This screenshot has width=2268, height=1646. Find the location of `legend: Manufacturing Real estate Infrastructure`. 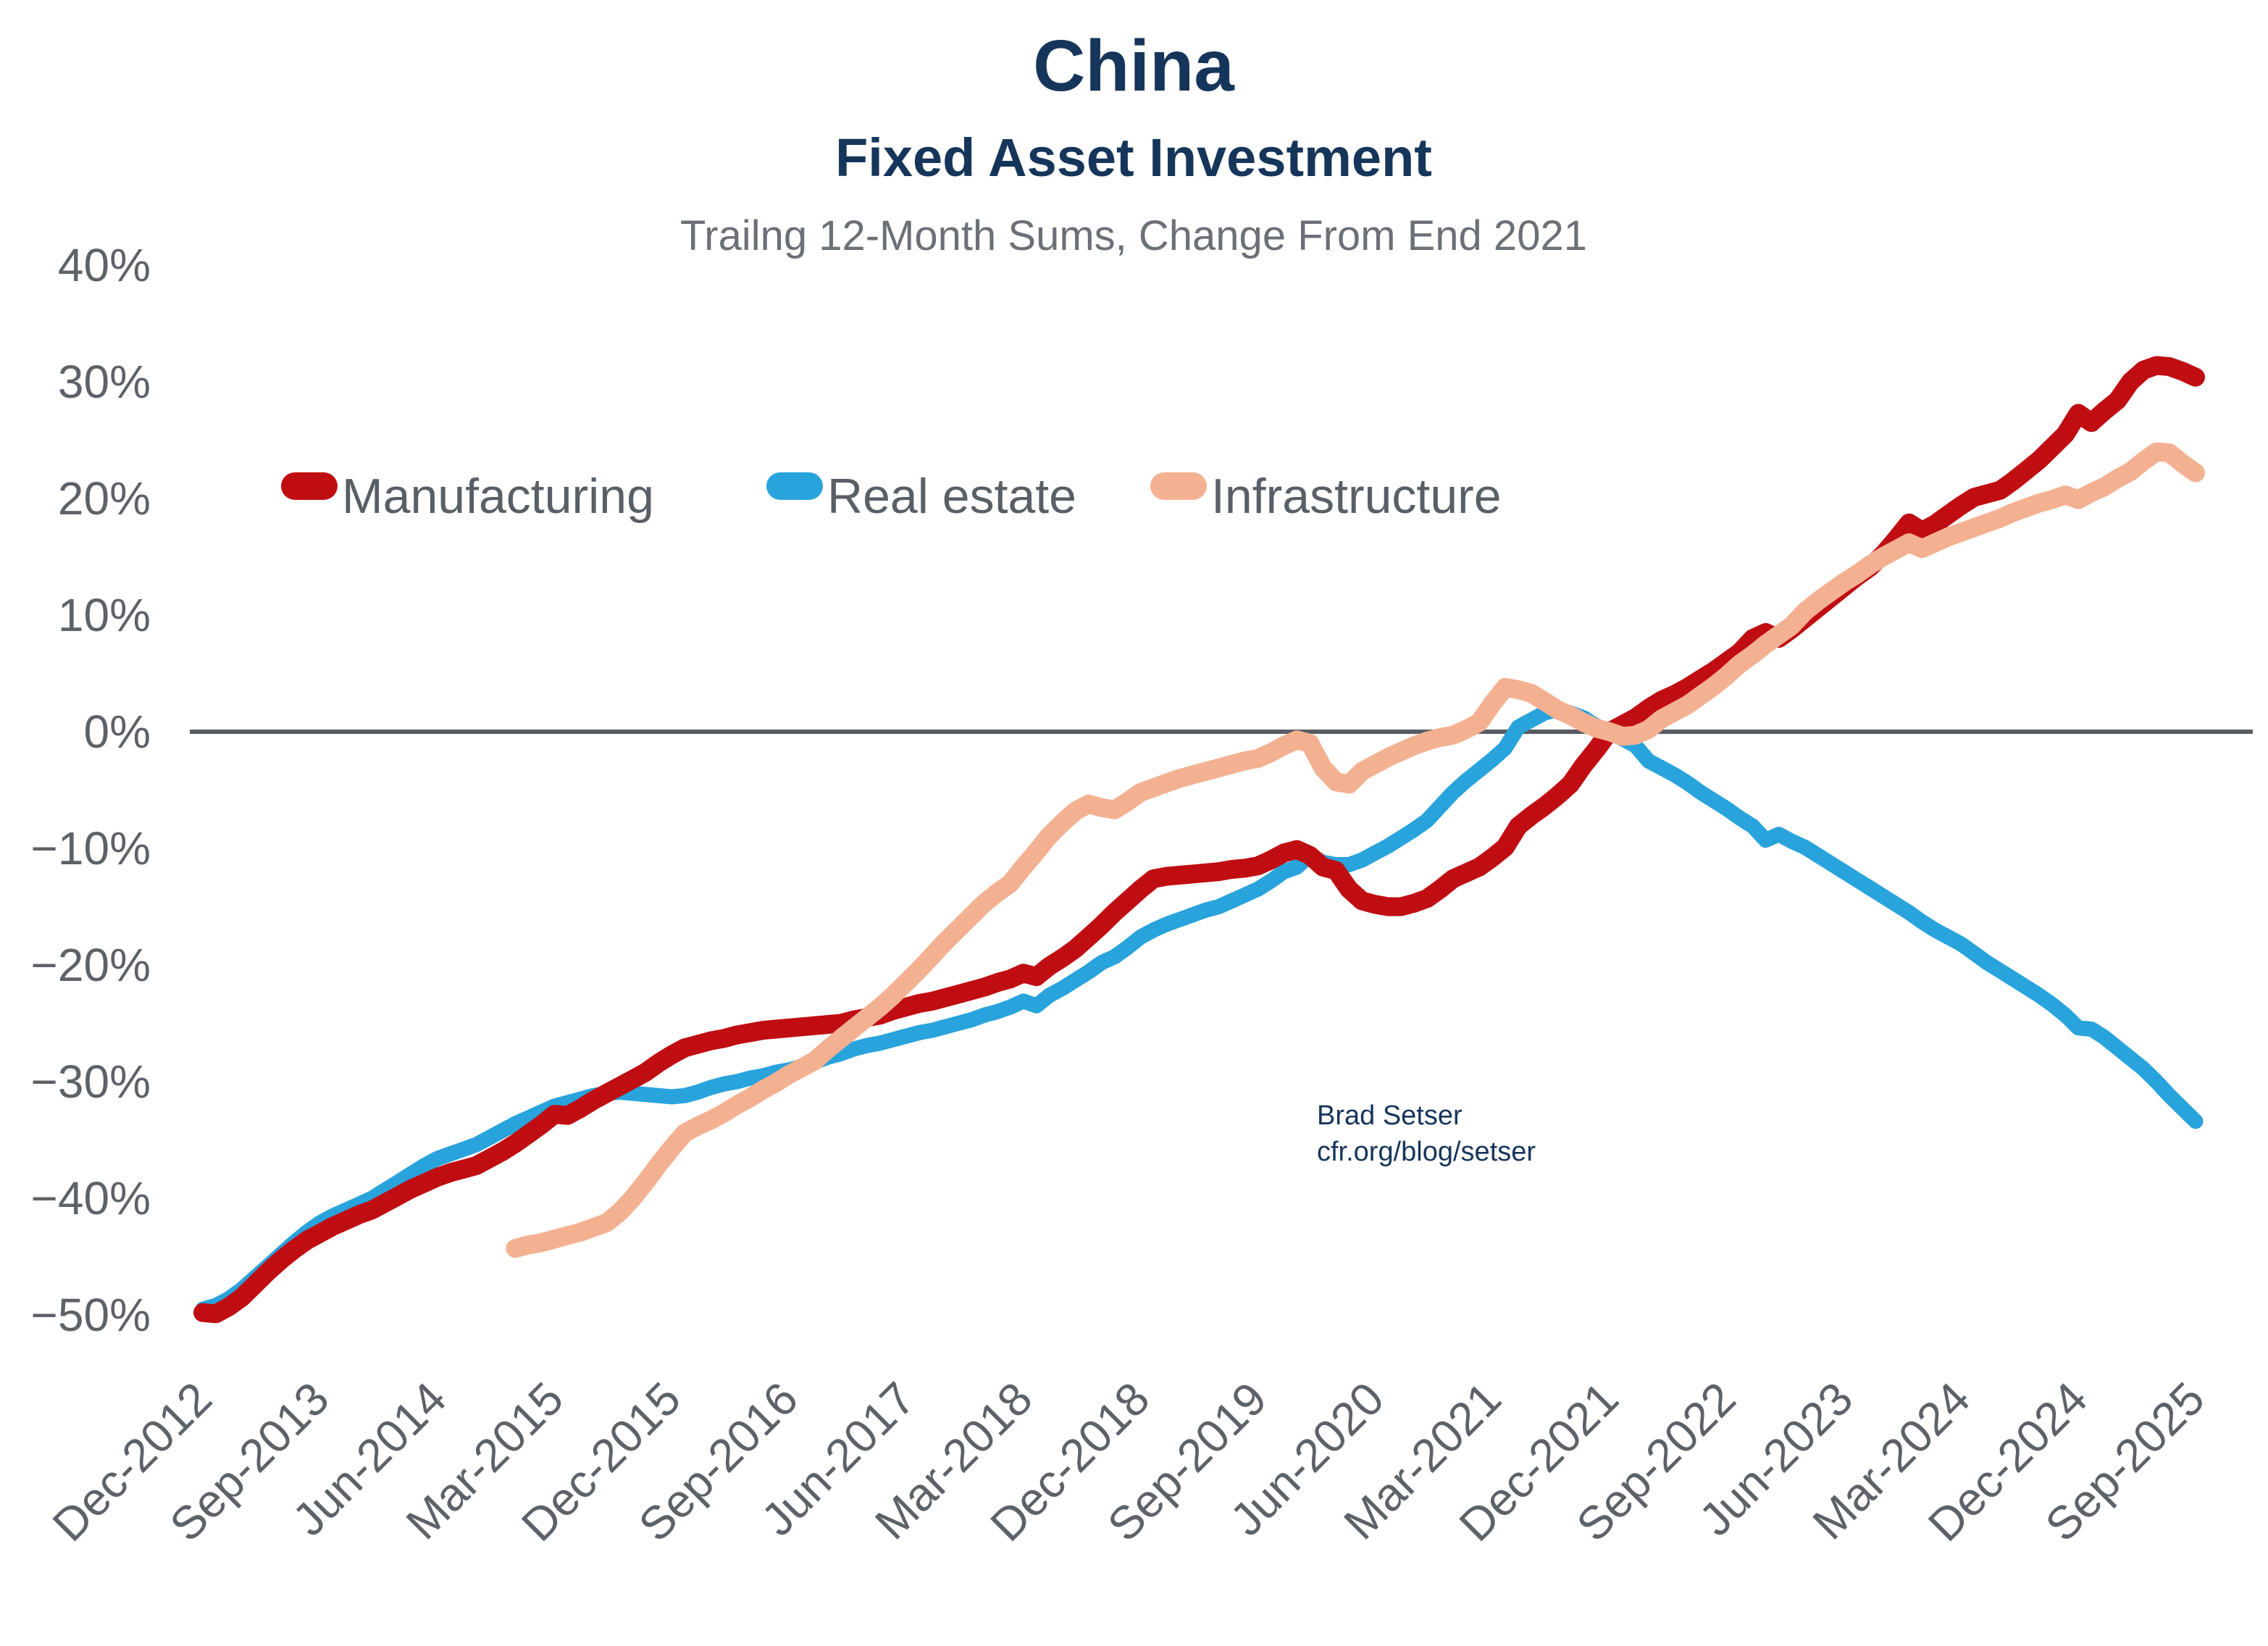

legend: Manufacturing Real estate Infrastructure is located at coordinates (892, 496).